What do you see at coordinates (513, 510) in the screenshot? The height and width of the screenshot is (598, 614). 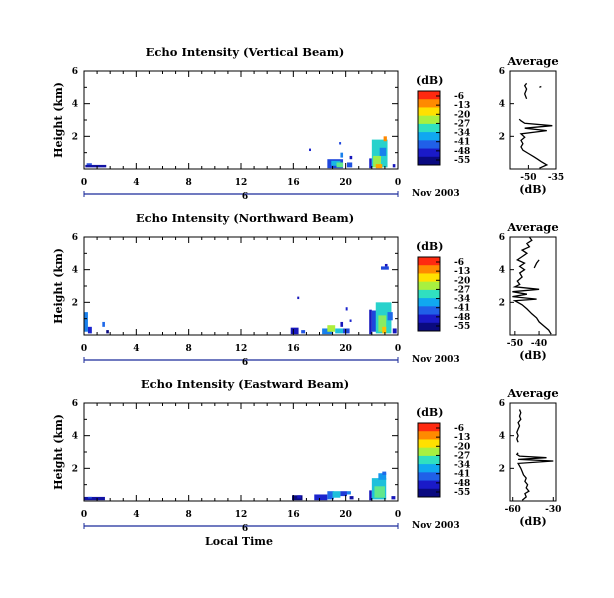 I see `profile-x-tick-label: -60` at bounding box center [513, 510].